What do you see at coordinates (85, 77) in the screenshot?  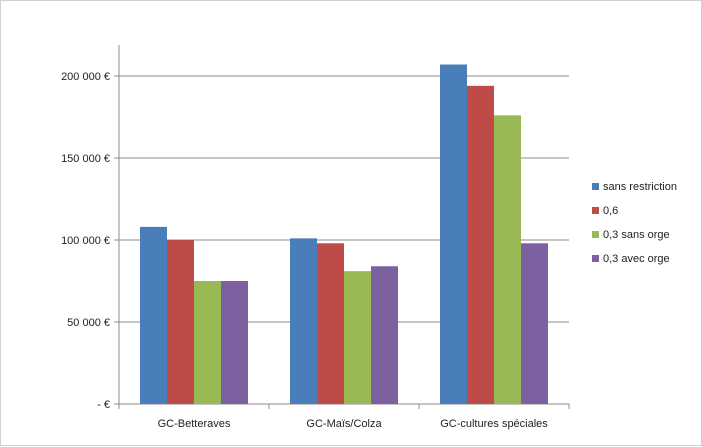 I see `y-tick-label: 200 000 €` at bounding box center [85, 77].